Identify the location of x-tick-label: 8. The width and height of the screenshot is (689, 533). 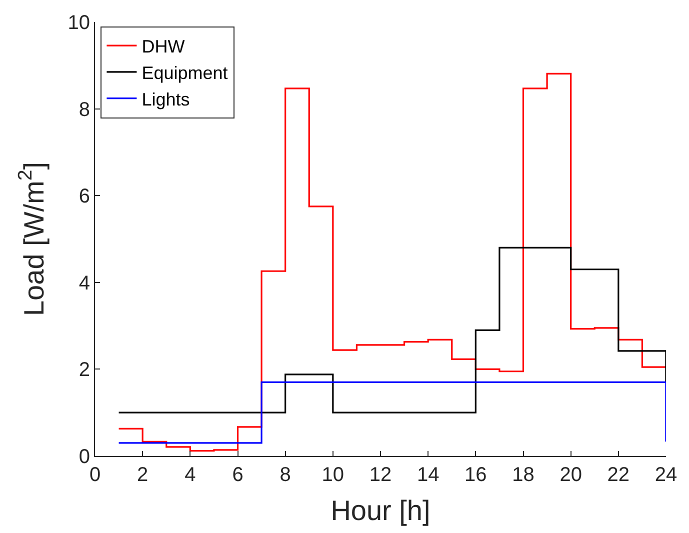
(285, 475).